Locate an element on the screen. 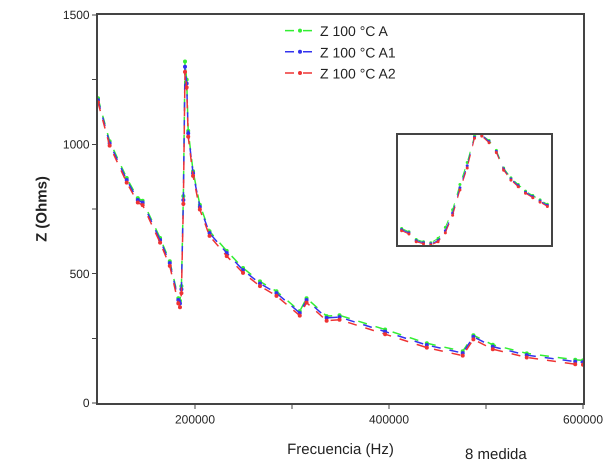  legend-label: Z 100 °C A2 is located at coordinates (358, 73).